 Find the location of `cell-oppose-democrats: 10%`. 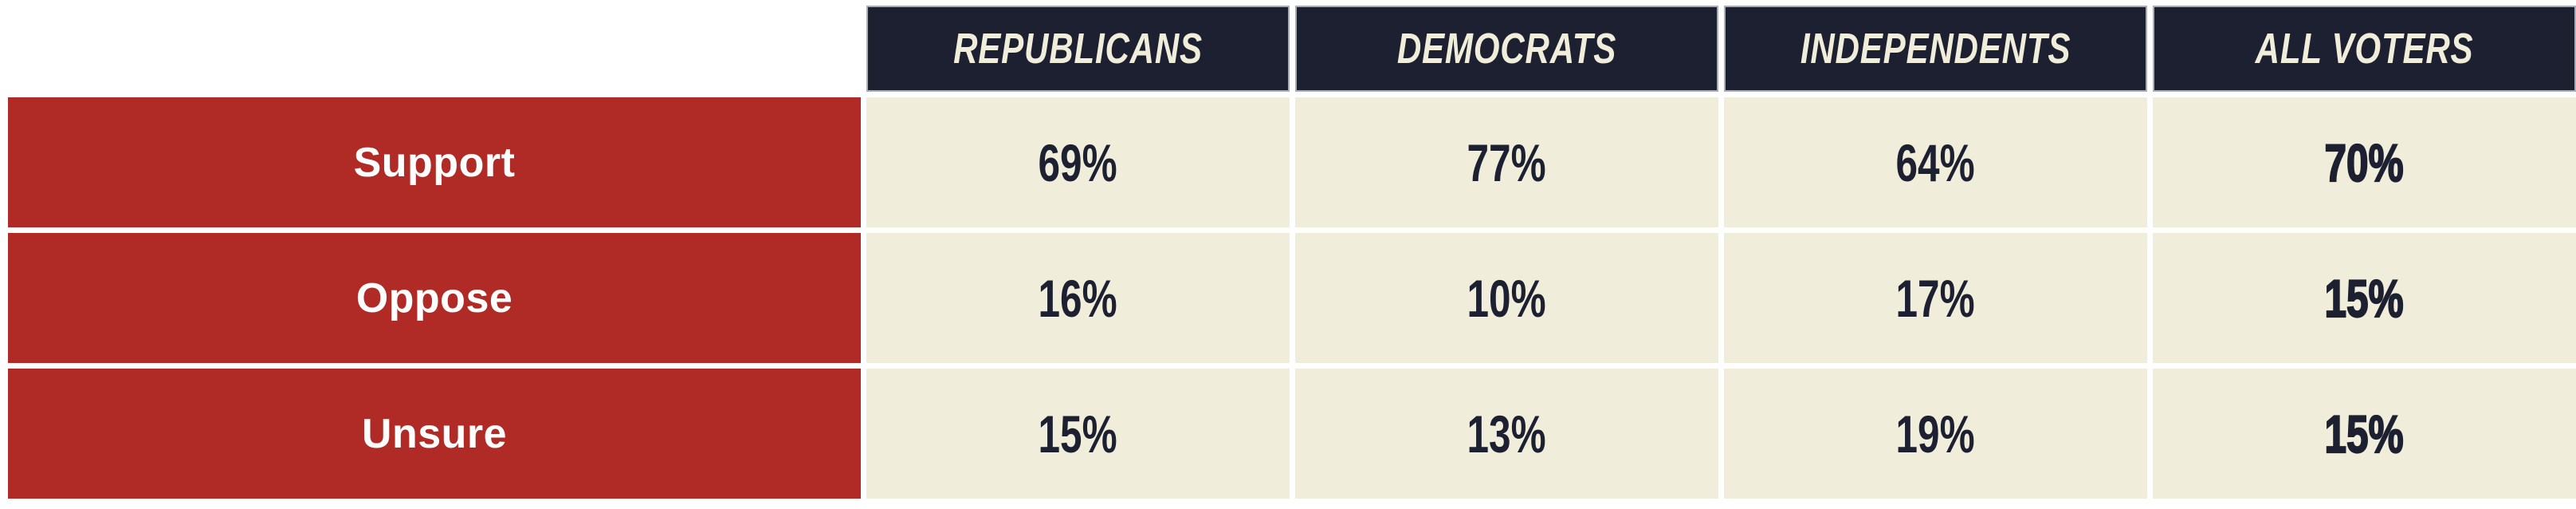

cell-oppose-democrats: 10% is located at coordinates (1506, 298).